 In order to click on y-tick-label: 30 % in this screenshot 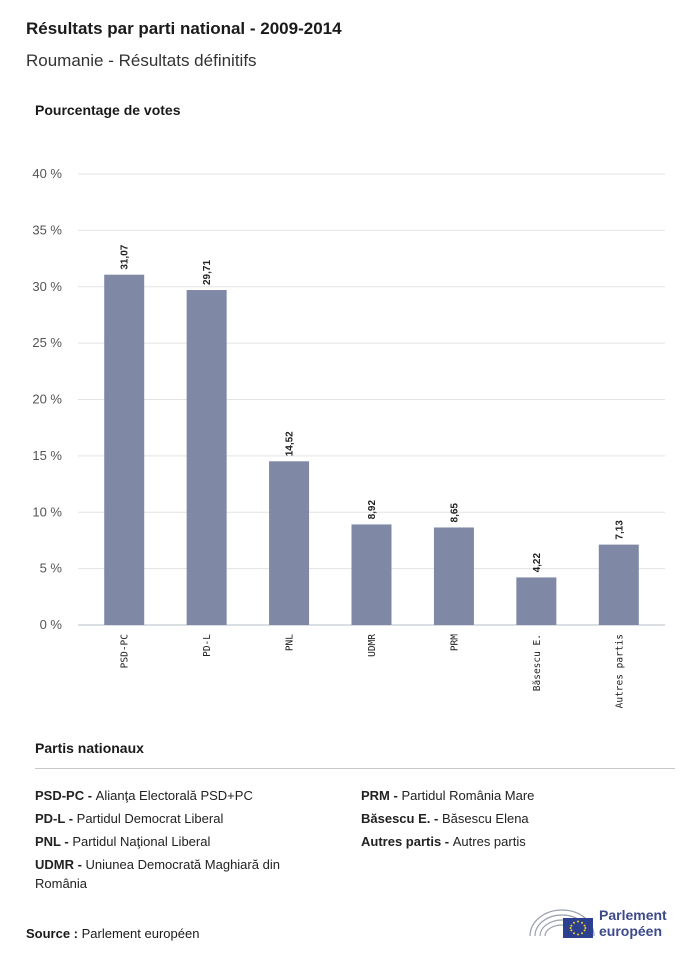, I will do `click(47, 286)`.